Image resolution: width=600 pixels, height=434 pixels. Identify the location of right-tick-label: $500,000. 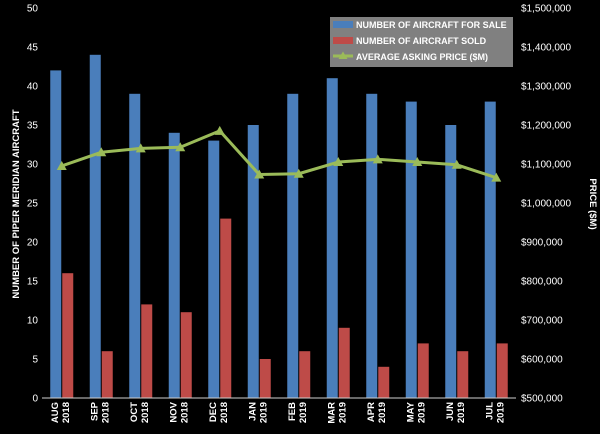
(542, 399).